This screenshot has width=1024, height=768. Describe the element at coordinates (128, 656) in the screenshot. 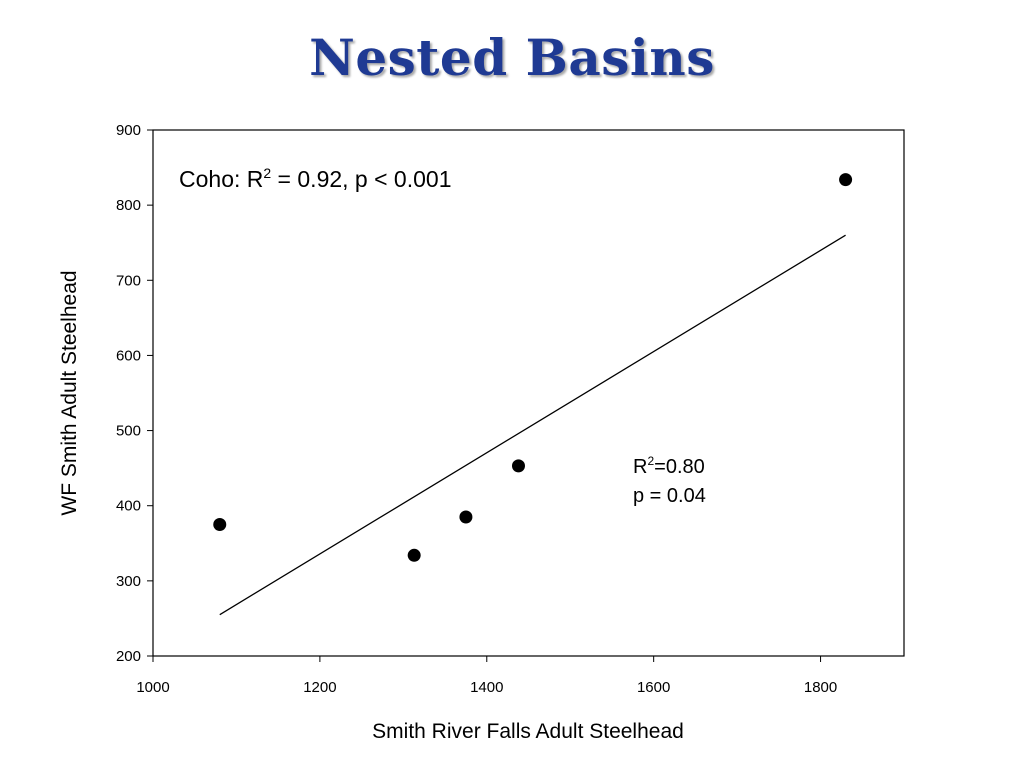

I see `y-tick-label: 200` at that location.